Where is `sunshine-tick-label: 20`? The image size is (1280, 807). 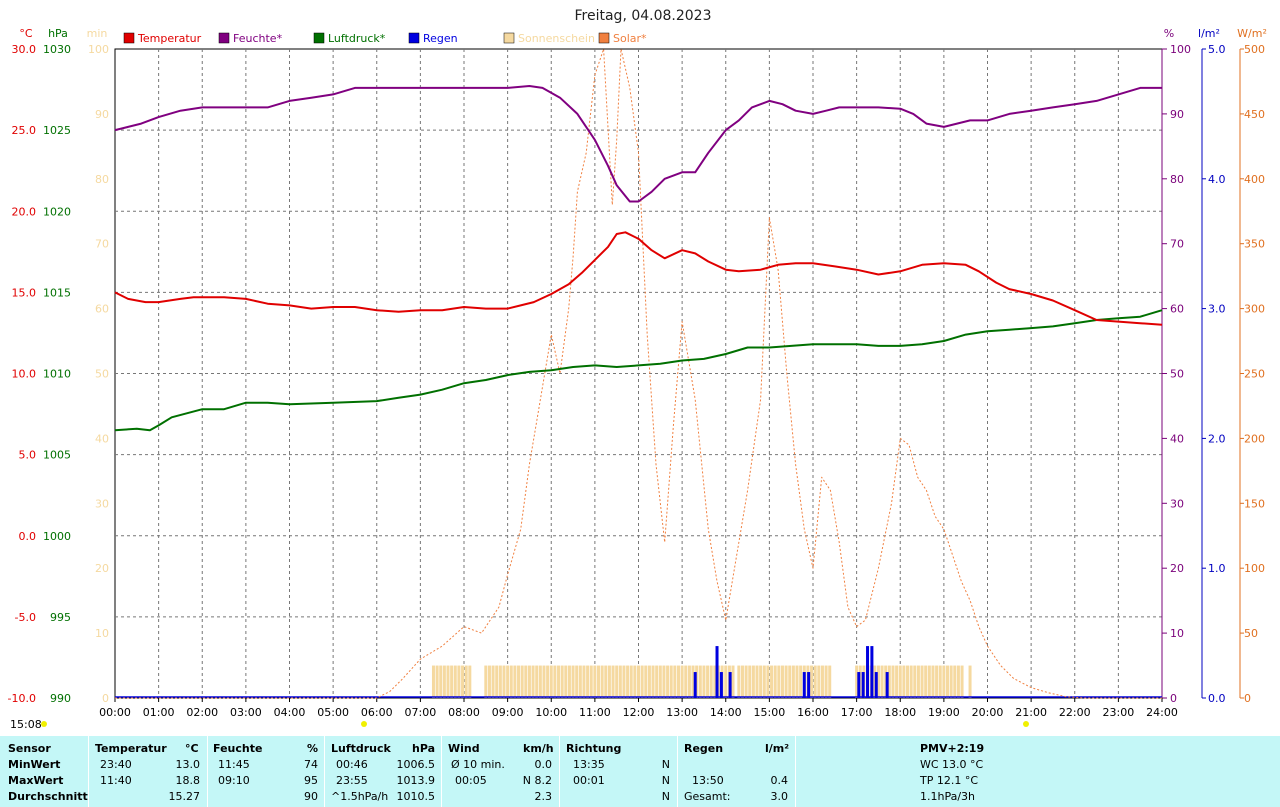
sunshine-tick-label: 20 is located at coordinates (102, 568).